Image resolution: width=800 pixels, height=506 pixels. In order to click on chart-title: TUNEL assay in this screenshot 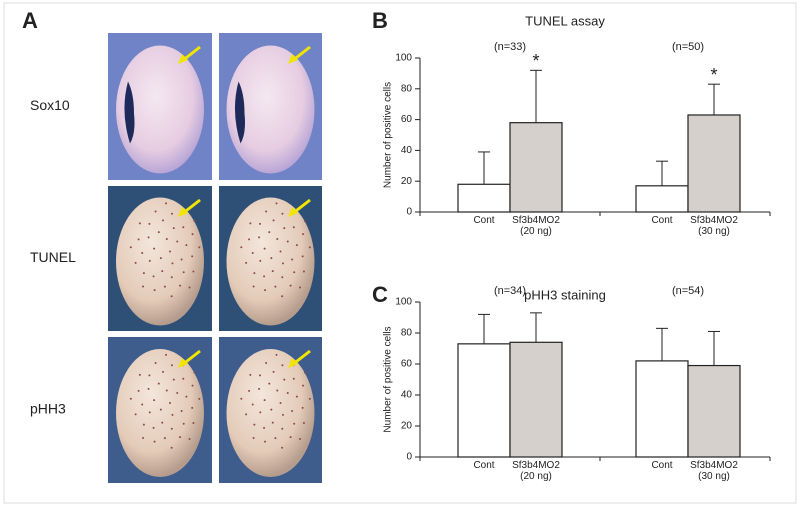, I will do `click(565, 20)`.